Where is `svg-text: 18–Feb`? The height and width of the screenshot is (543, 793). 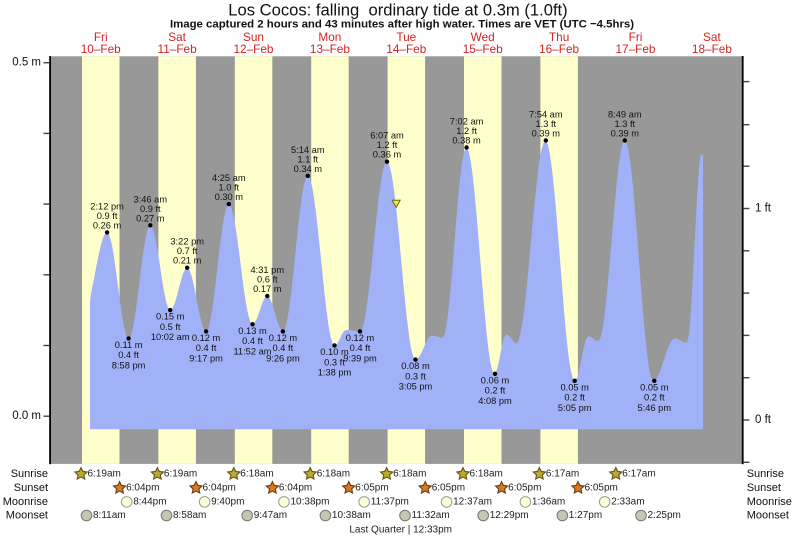 svg-text: 18–Feb is located at coordinates (712, 49).